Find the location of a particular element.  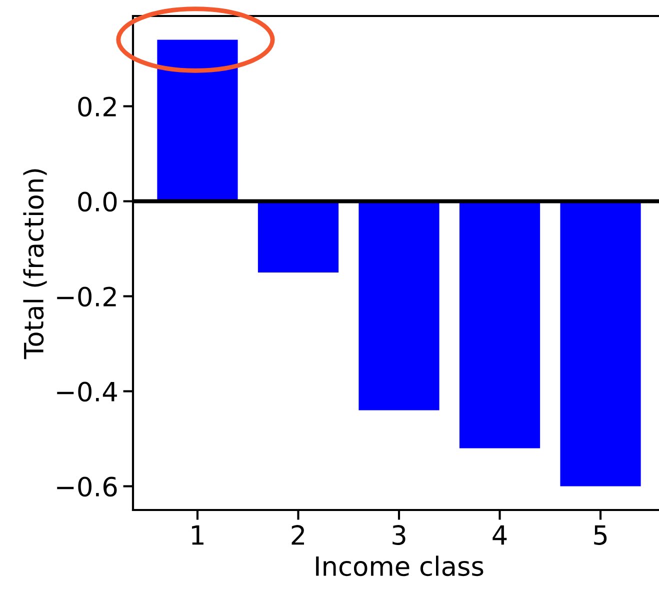

y-axis-title: Total (fraction) is located at coordinates (35, 264).